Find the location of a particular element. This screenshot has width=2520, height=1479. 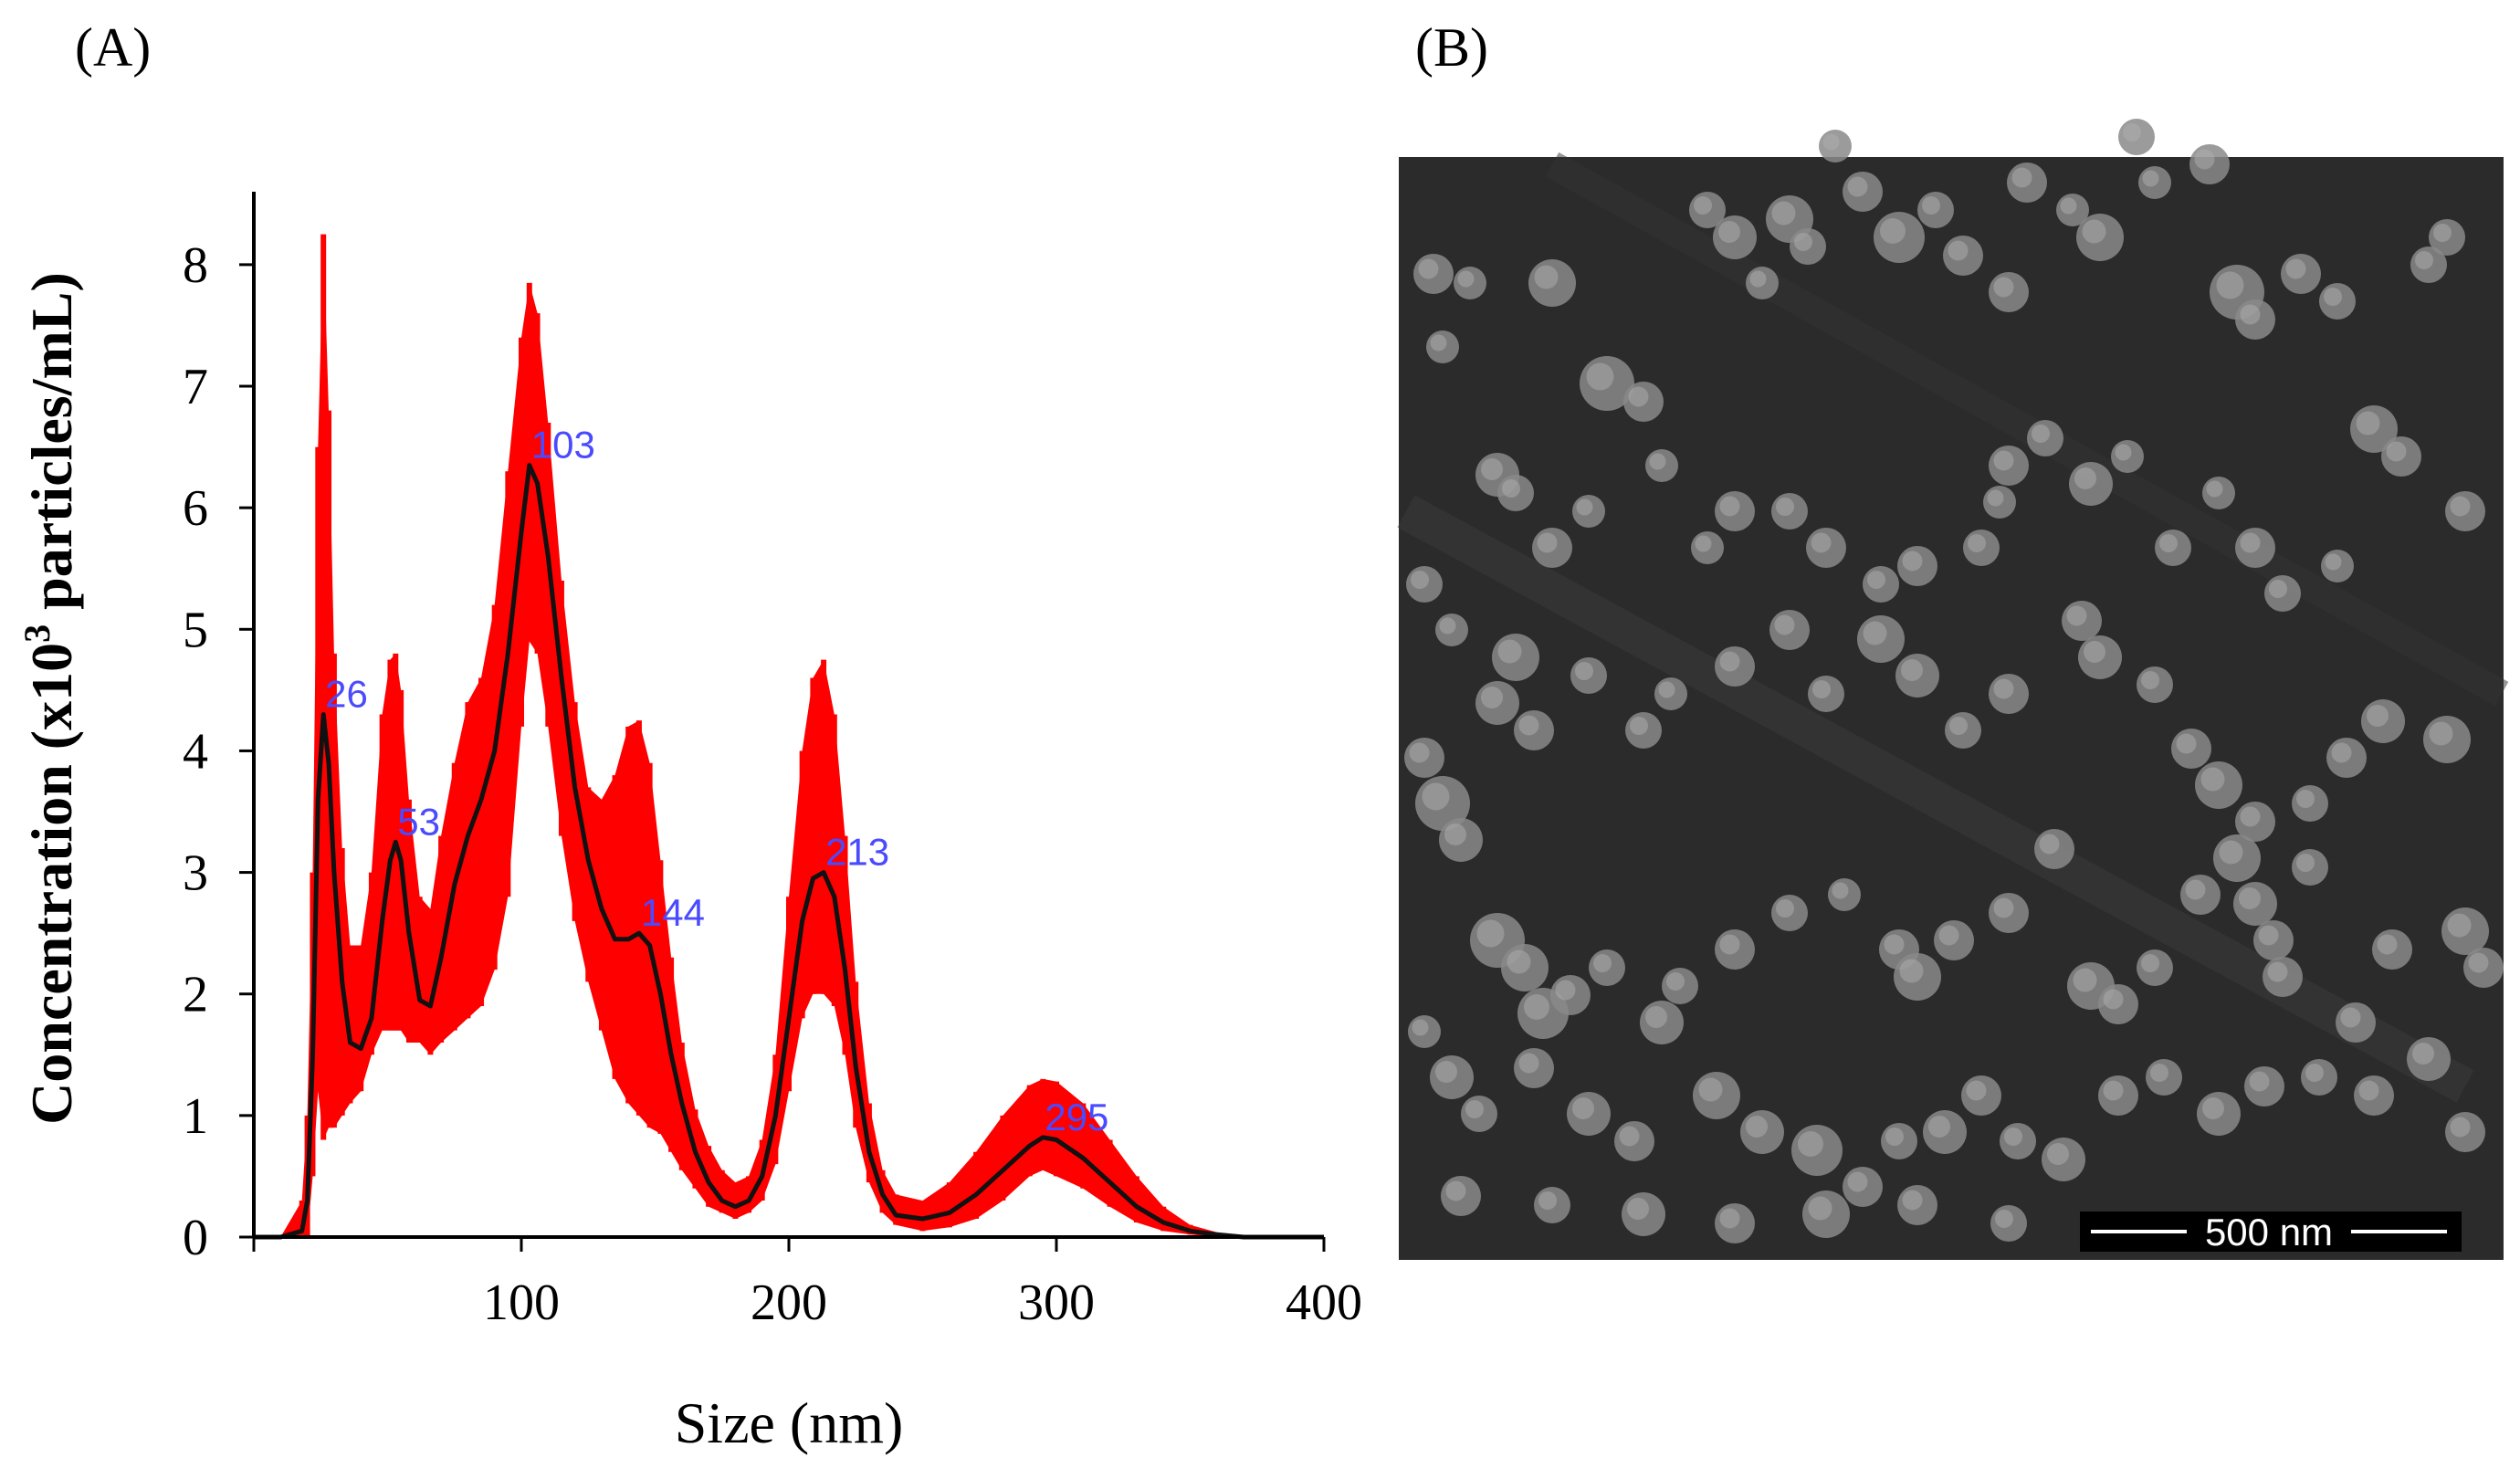

y-tick-label: 3 is located at coordinates (196, 873).